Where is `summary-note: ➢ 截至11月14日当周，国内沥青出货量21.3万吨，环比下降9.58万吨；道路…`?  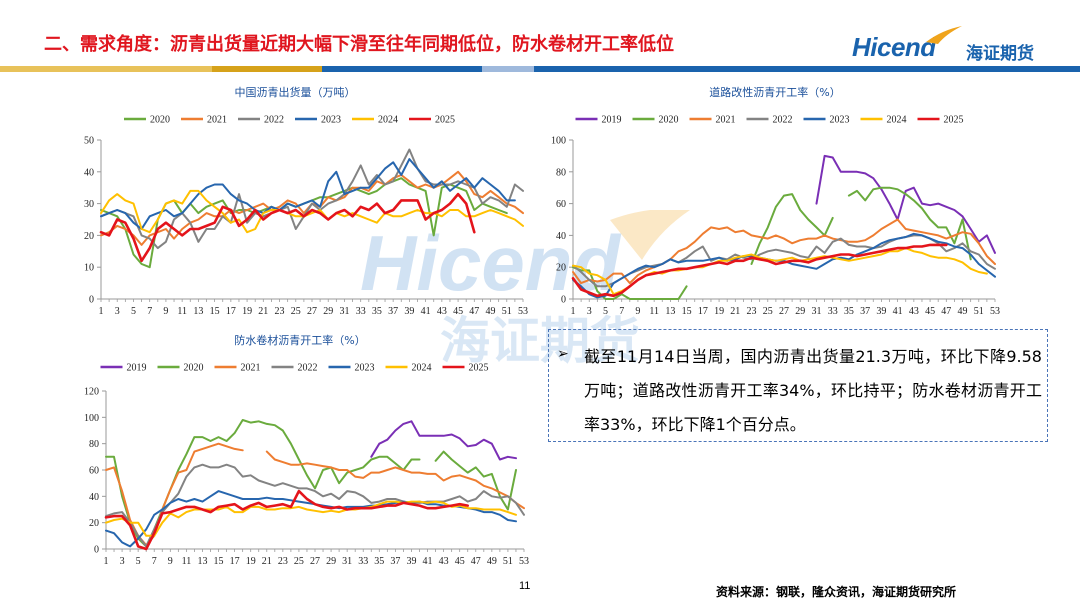
summary-note: ➢ 截至11月14日当周，国内沥青出货量21.3万吨，环比下降9.58万吨；道路… is located at coordinates (798, 385).